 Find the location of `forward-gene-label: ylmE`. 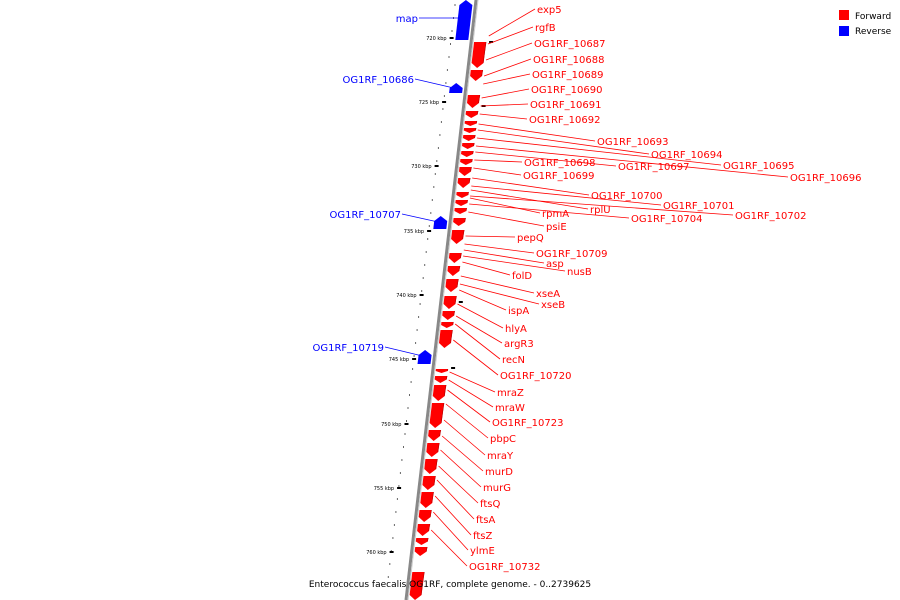

forward-gene-label: ylmE is located at coordinates (482, 551).